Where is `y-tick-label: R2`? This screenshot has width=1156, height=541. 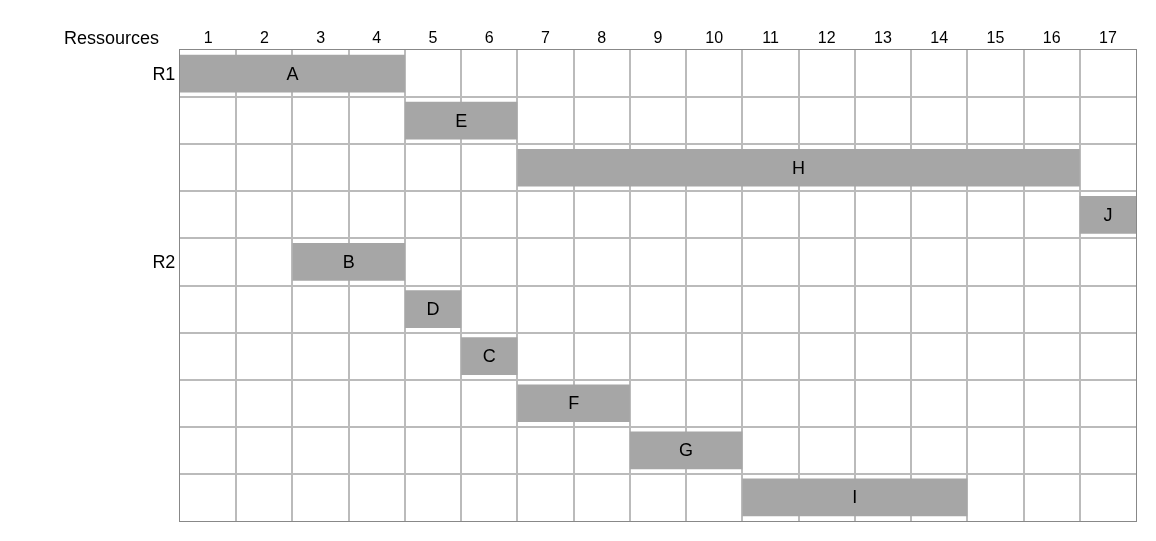 y-tick-label: R2 is located at coordinates (164, 262).